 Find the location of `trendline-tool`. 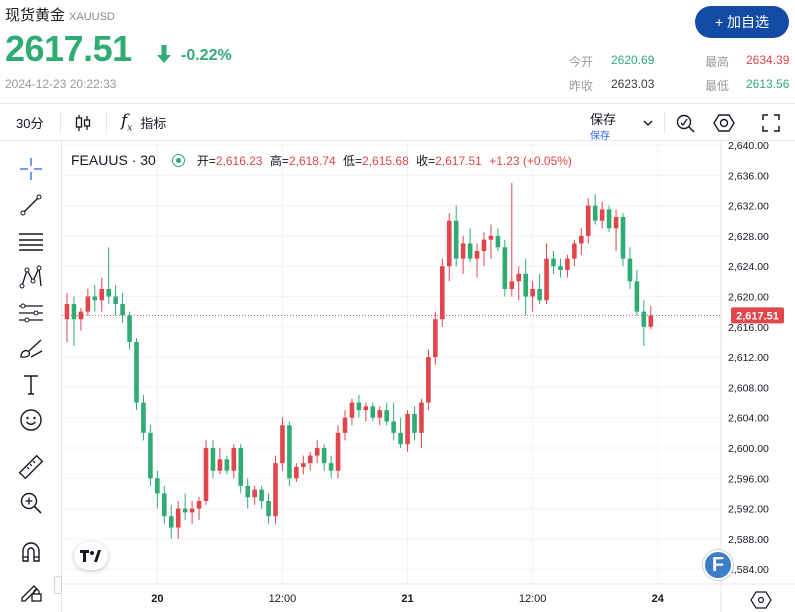

trendline-tool is located at coordinates (31, 205).